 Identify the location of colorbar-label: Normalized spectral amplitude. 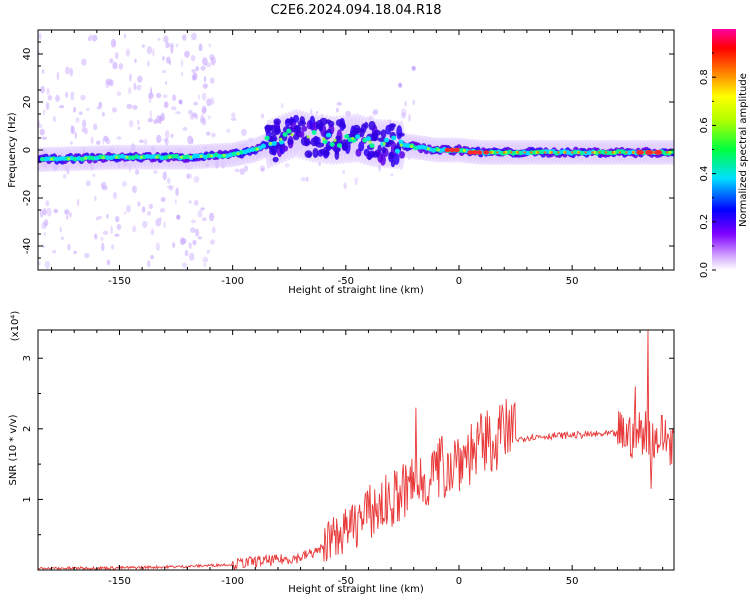
(743, 150).